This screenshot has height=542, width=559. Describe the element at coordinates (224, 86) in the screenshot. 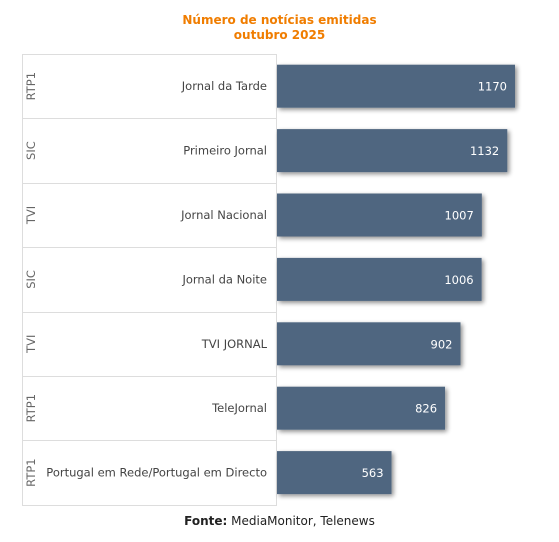

I see `program-label: Jornal da Tarde` at that location.